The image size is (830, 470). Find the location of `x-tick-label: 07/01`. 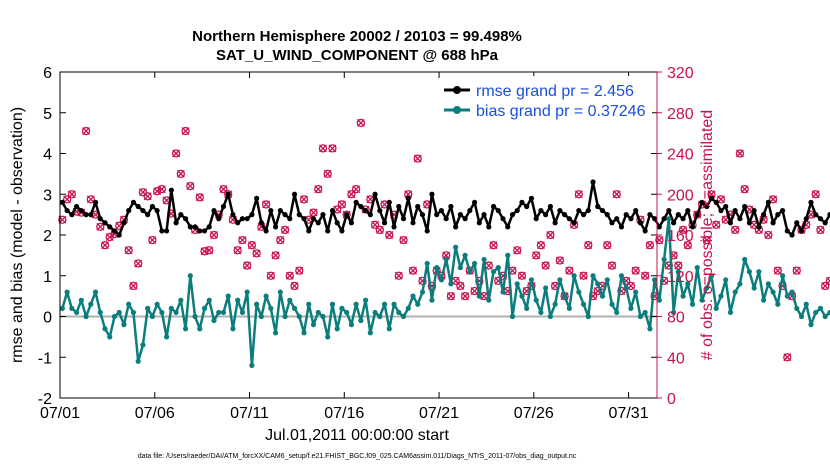

x-tick-label: 07/01 is located at coordinates (60, 413).